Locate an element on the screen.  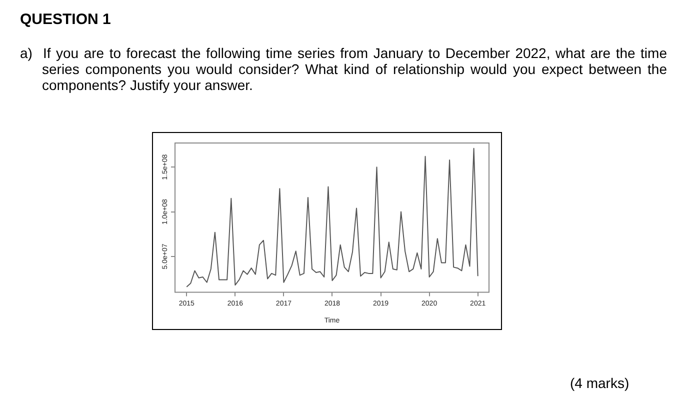
chart-title: QUESTION 1 is located at coordinates (65, 19).